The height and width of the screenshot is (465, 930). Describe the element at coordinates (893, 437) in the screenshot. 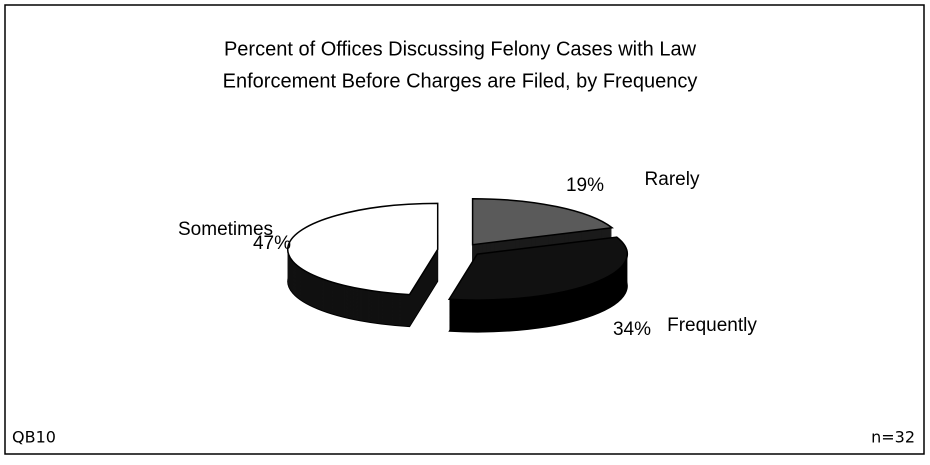

I see `footnote: n=32` at that location.